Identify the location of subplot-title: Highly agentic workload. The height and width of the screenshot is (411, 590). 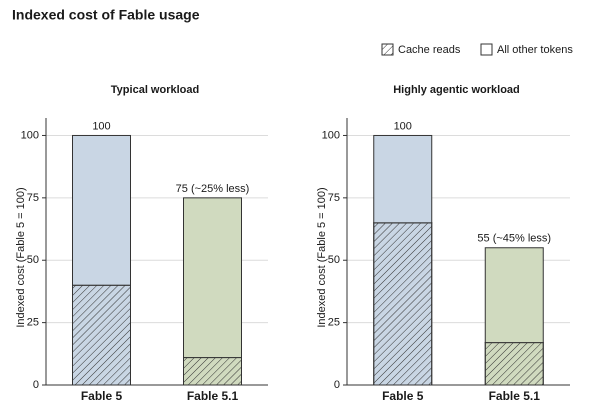
(456, 90).